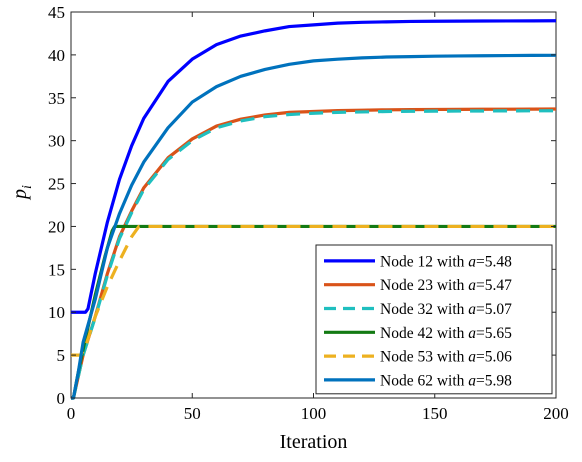 The height and width of the screenshot is (462, 582). What do you see at coordinates (56, 312) in the screenshot?
I see `y-tick-label: 10` at bounding box center [56, 312].